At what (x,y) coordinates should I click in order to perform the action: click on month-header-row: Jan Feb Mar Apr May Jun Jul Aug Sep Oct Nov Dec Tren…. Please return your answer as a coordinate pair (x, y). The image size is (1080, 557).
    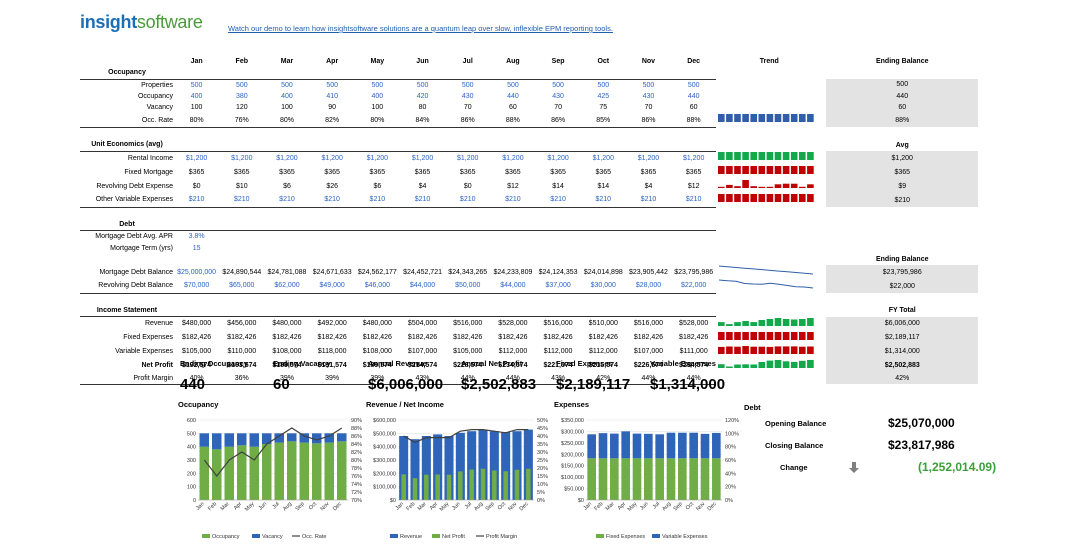
    Looking at the image, I should click on (529, 61).